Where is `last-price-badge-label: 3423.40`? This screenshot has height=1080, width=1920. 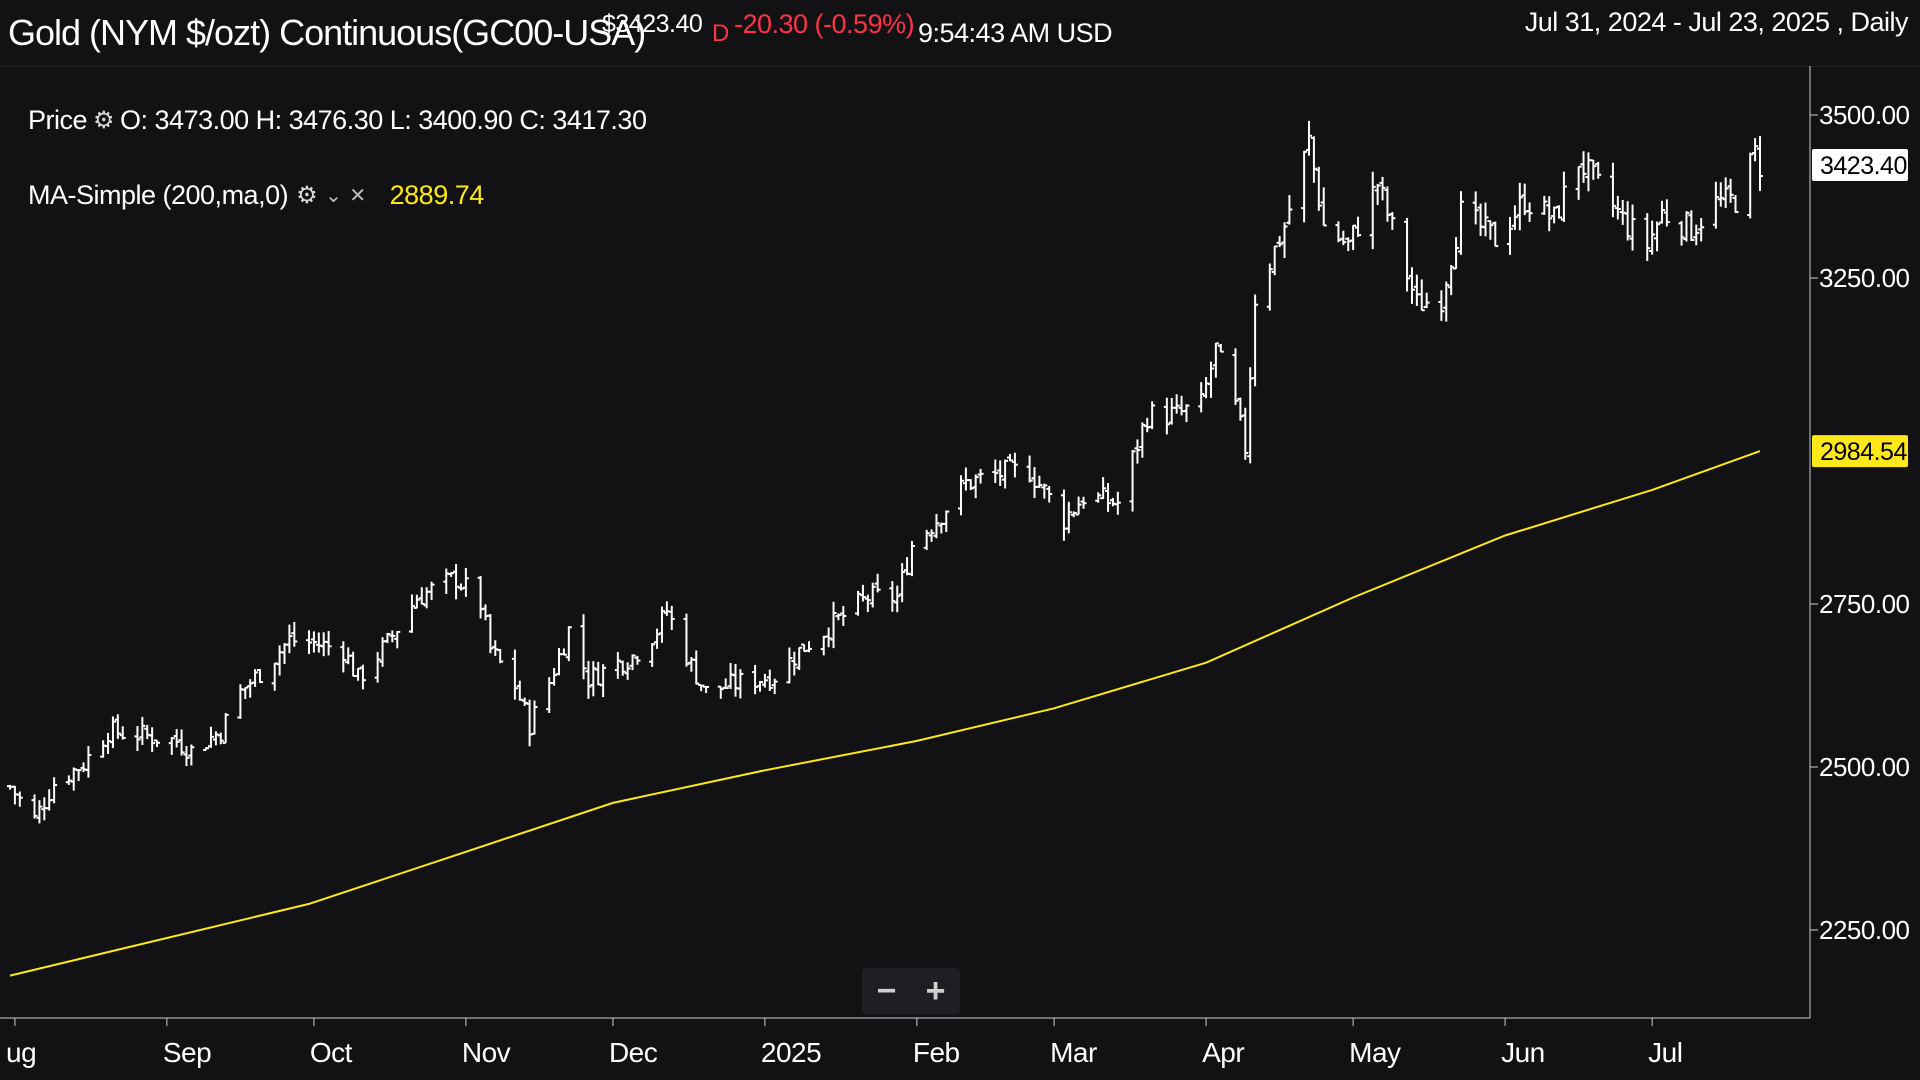
last-price-badge-label: 3423.40 is located at coordinates (1863, 166).